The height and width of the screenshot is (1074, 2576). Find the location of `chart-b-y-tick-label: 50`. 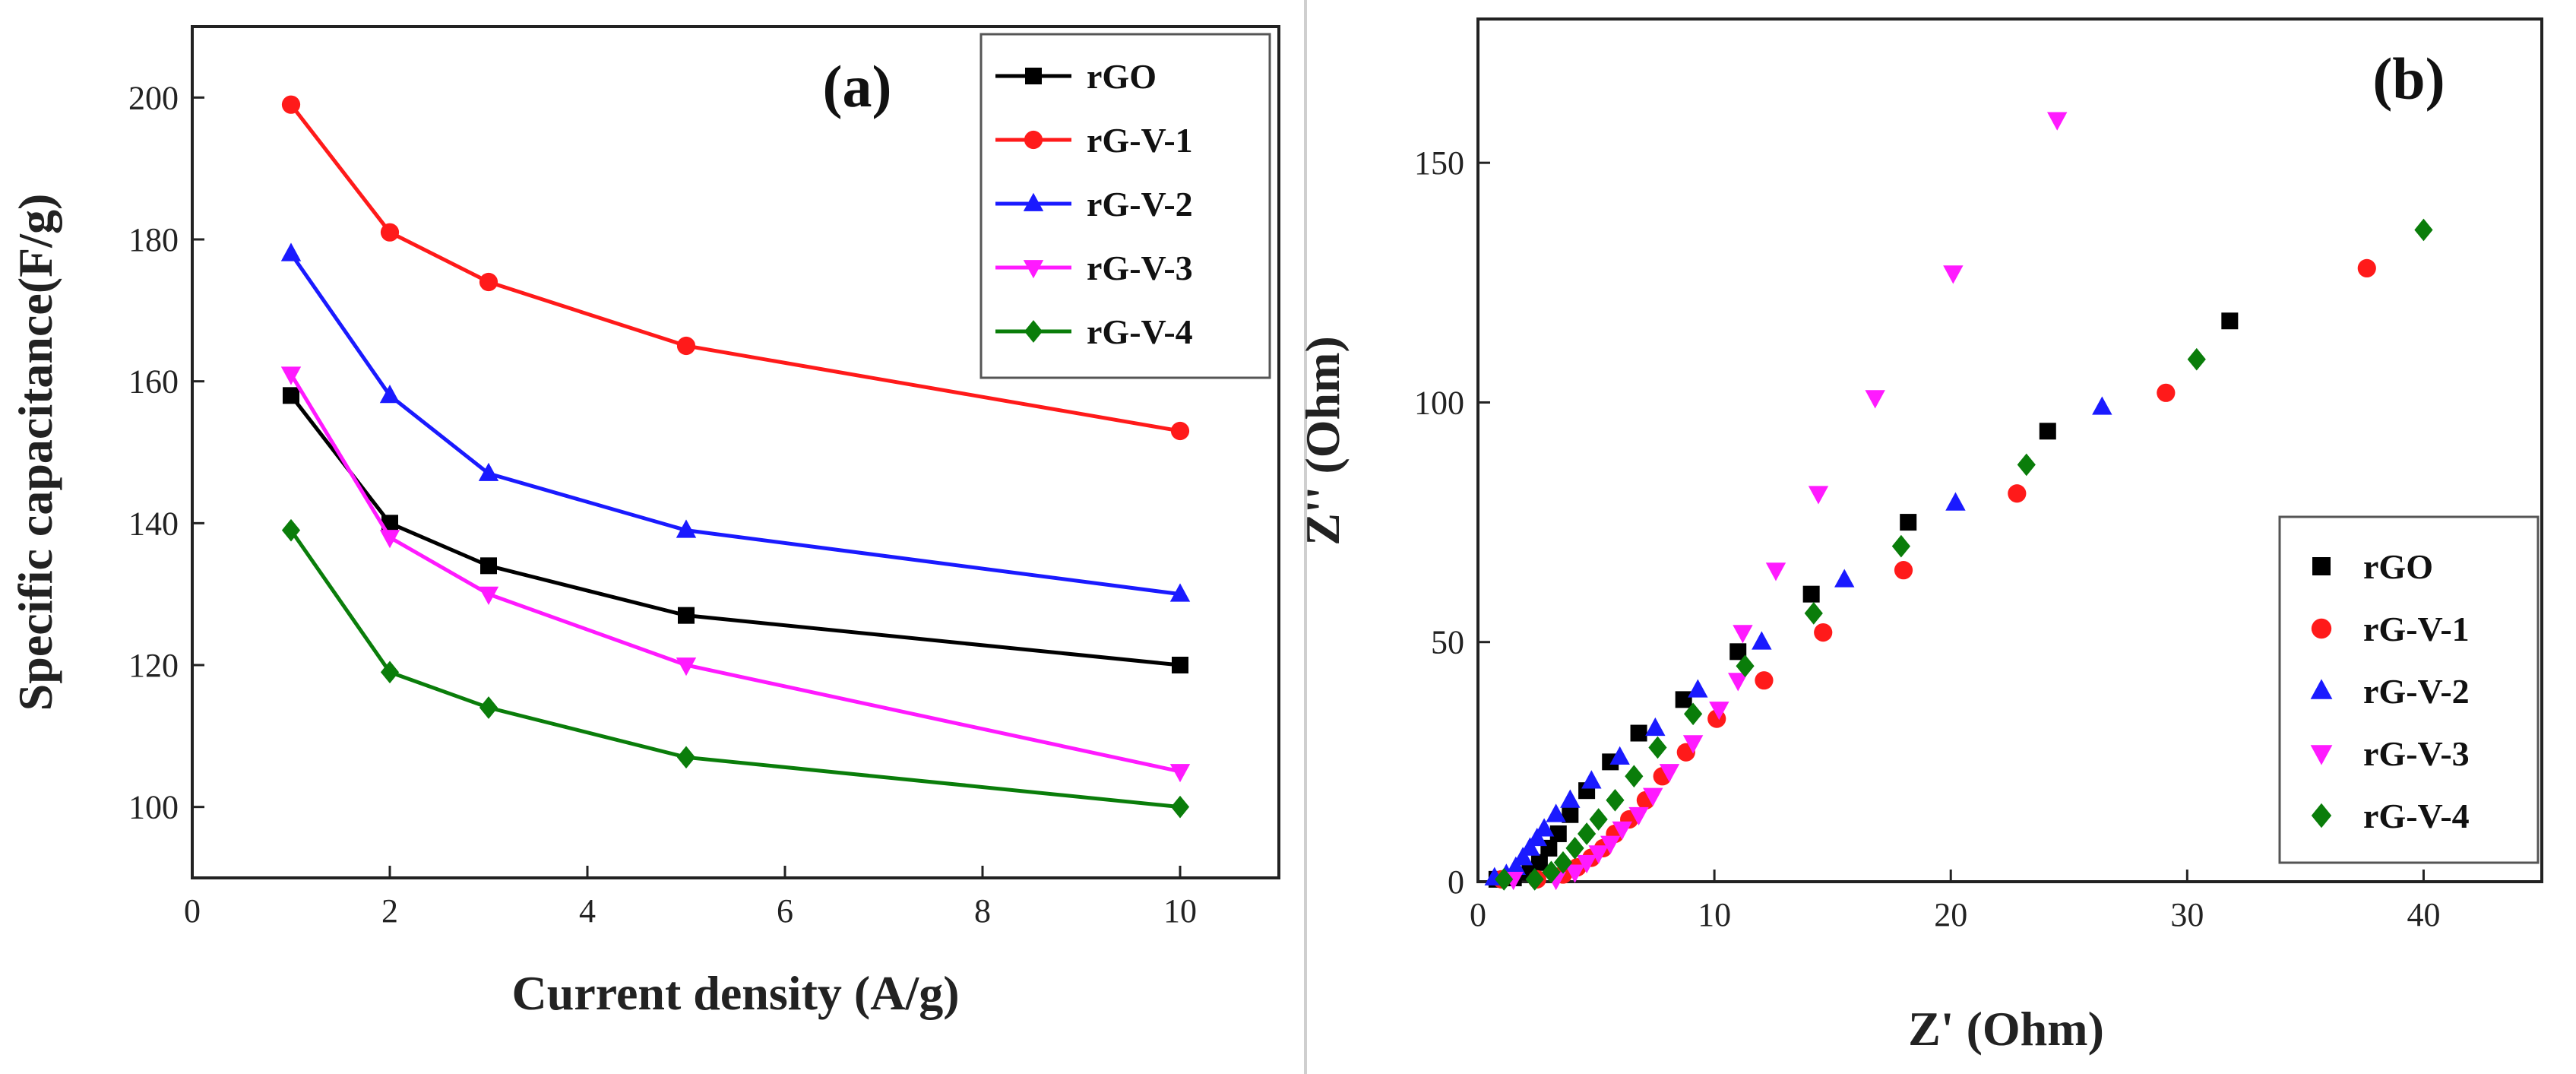

chart-b-y-tick-label: 50 is located at coordinates (1447, 642).